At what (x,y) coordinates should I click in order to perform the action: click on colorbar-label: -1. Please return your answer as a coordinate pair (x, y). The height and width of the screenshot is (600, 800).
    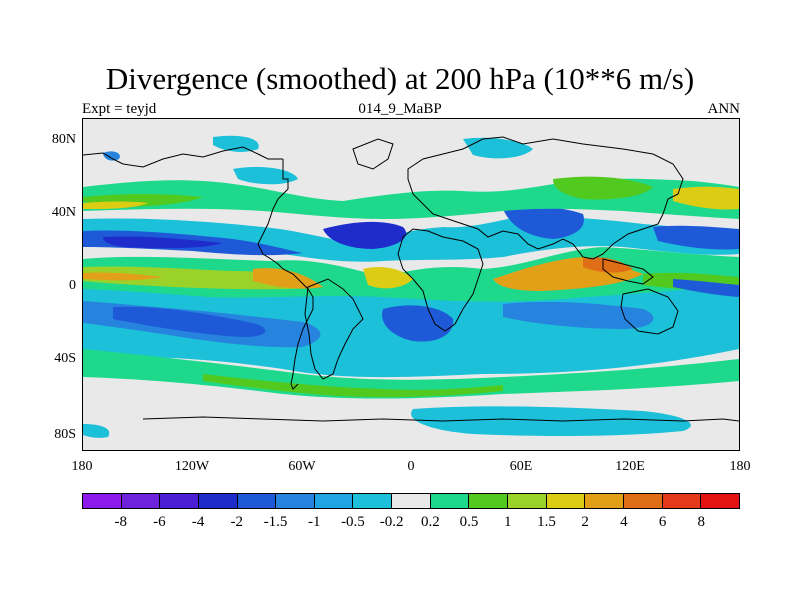
    Looking at the image, I should click on (314, 522).